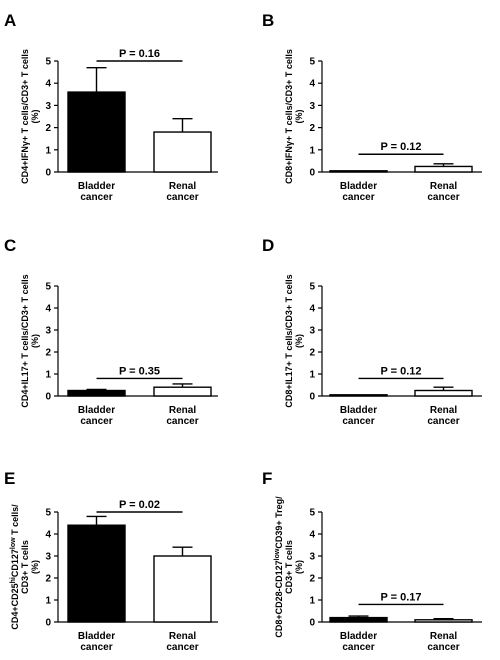  What do you see at coordinates (268, 245) in the screenshot?
I see `panel-letter: D` at bounding box center [268, 245].